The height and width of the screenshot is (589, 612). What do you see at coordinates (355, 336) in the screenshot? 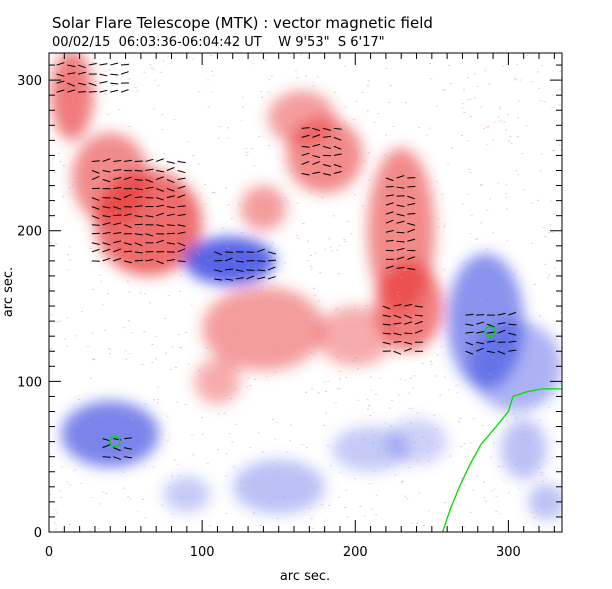
I see `positive-polarity-region` at bounding box center [355, 336].